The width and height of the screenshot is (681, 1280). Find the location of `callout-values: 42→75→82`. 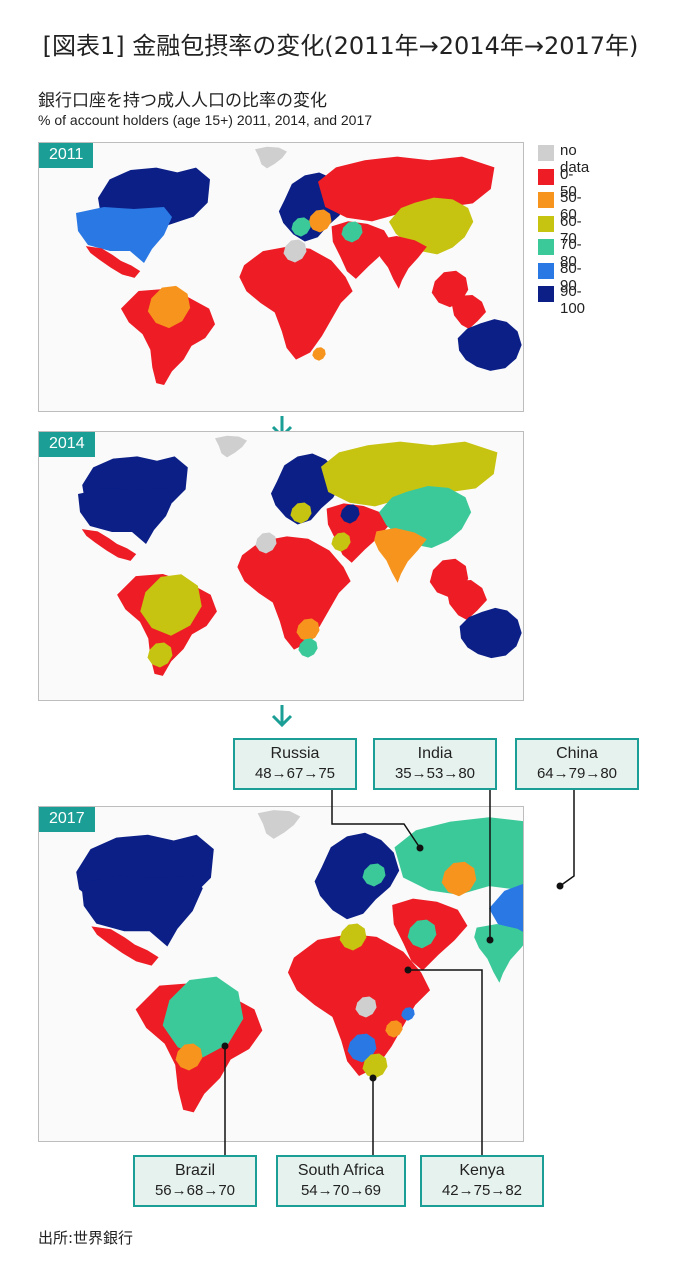

callout-values: 42→75→82 is located at coordinates (482, 1190).